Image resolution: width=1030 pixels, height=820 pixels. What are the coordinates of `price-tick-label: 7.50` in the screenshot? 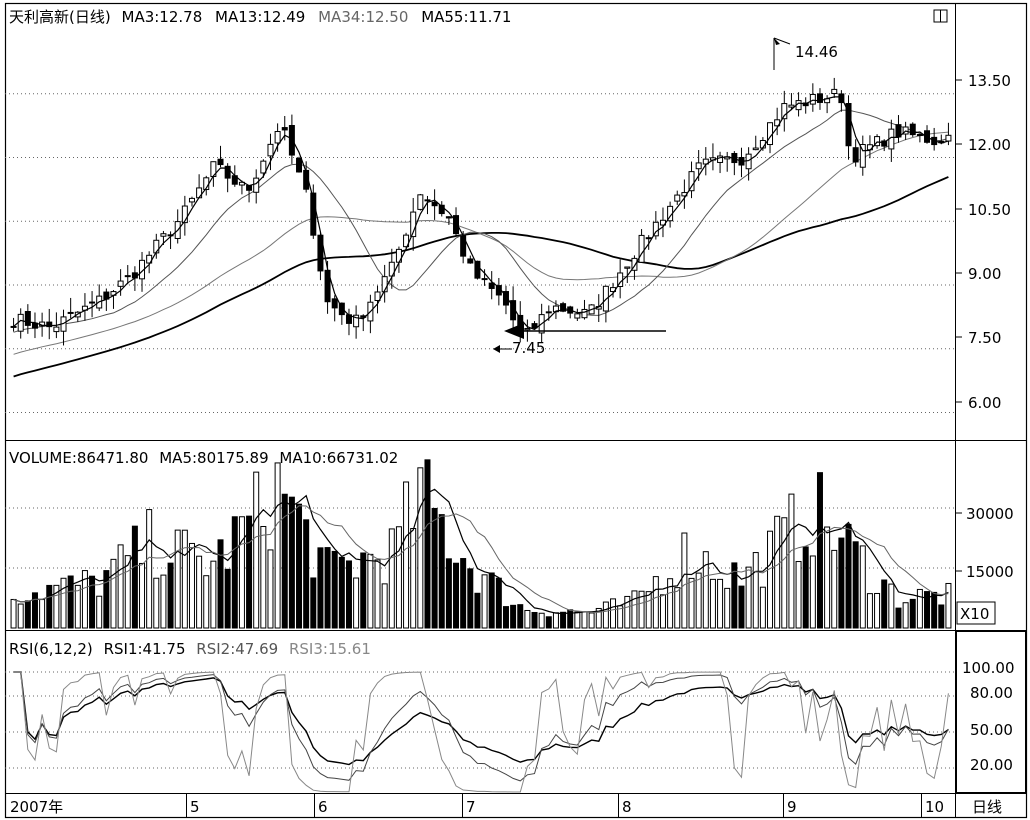 It's located at (984, 338).